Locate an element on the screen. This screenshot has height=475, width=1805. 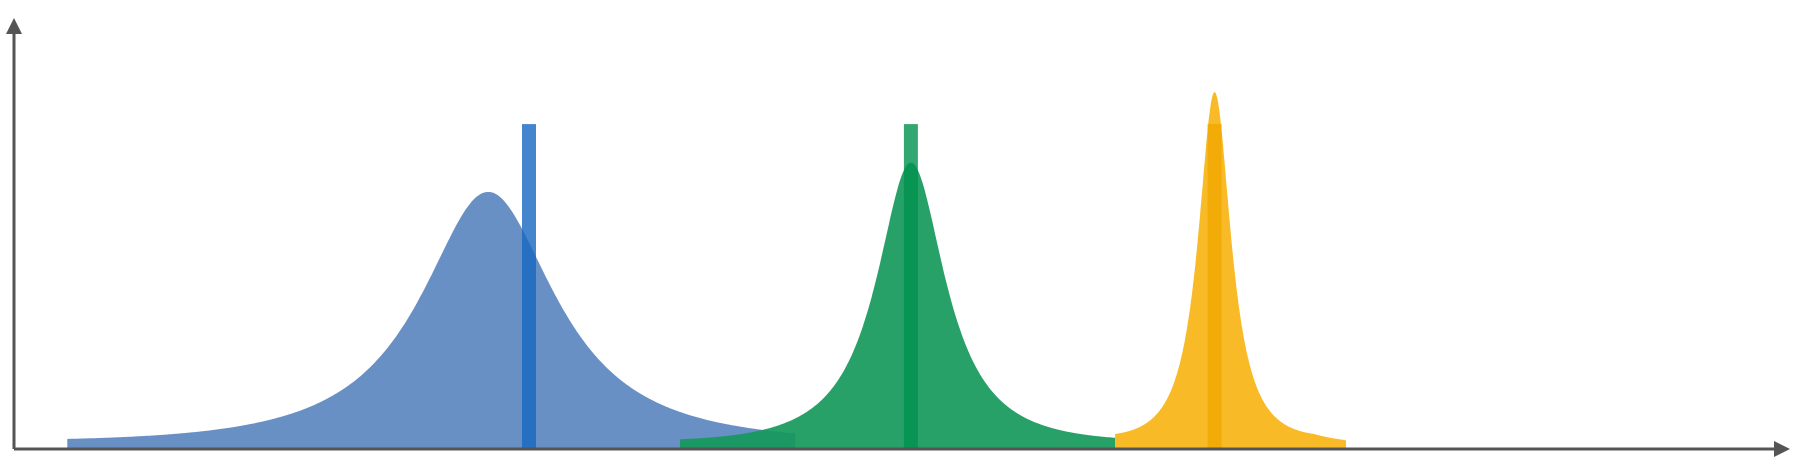
x-axis-arrow is located at coordinates (1782, 449).